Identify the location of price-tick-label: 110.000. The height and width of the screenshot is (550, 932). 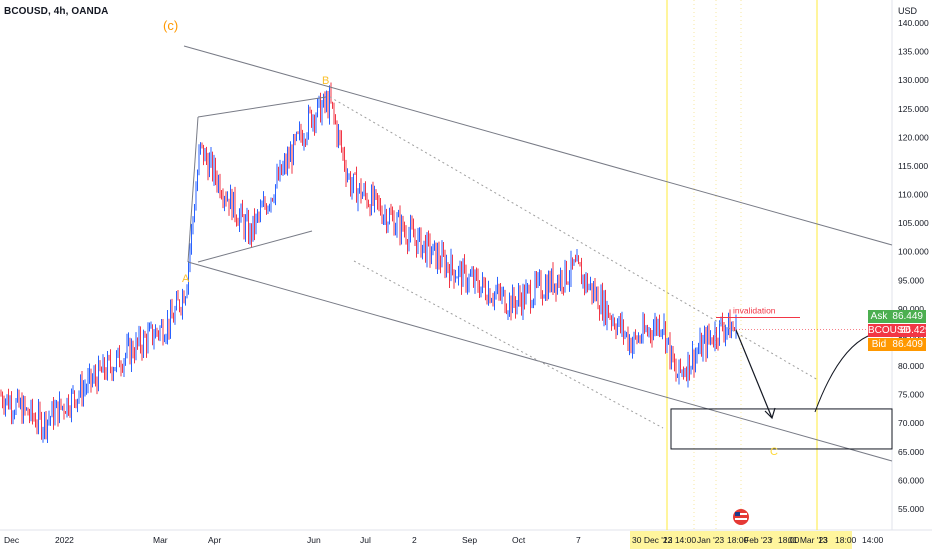
(913, 195).